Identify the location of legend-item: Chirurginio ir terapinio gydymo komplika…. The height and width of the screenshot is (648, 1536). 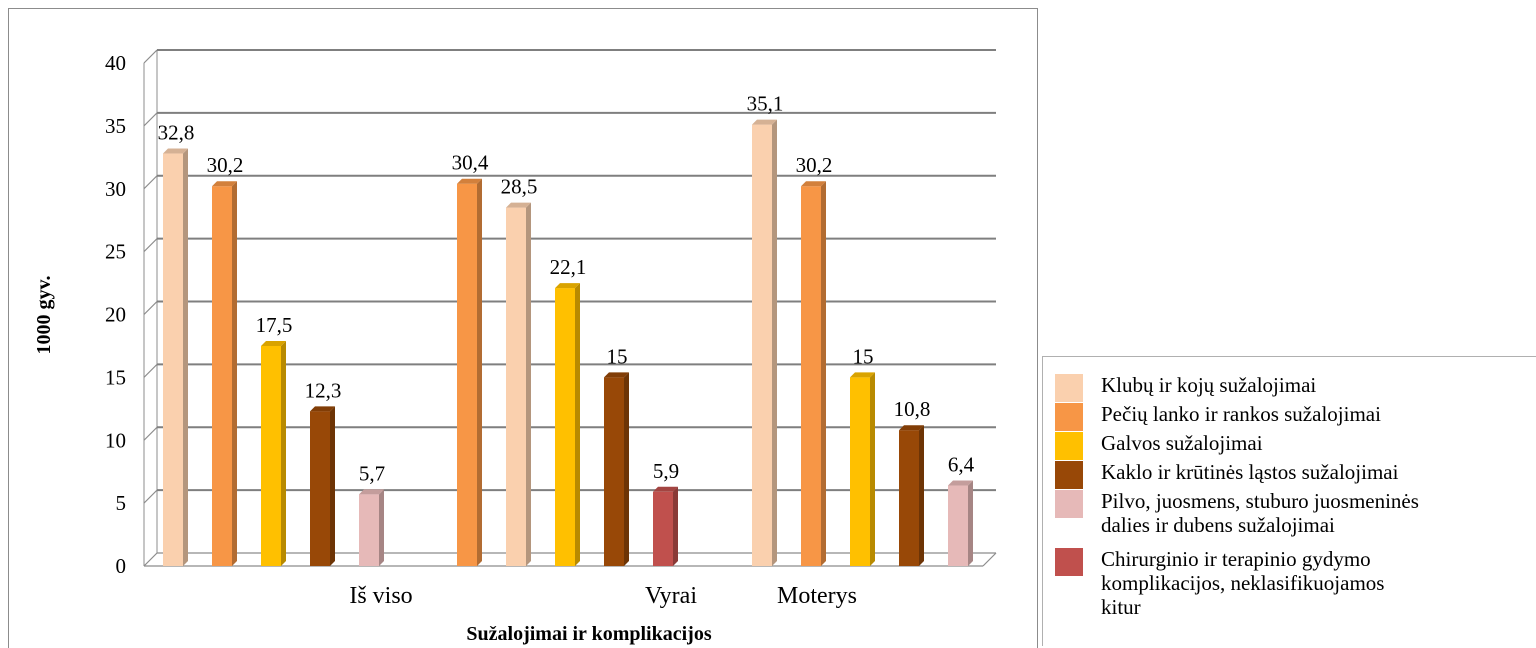
(1238, 583).